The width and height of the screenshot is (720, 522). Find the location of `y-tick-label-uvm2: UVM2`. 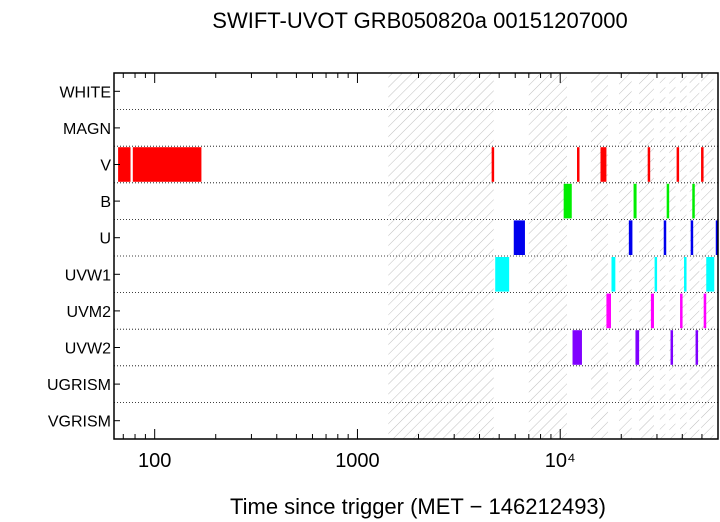

y-tick-label-uvm2: UVM2 is located at coordinates (89, 312).